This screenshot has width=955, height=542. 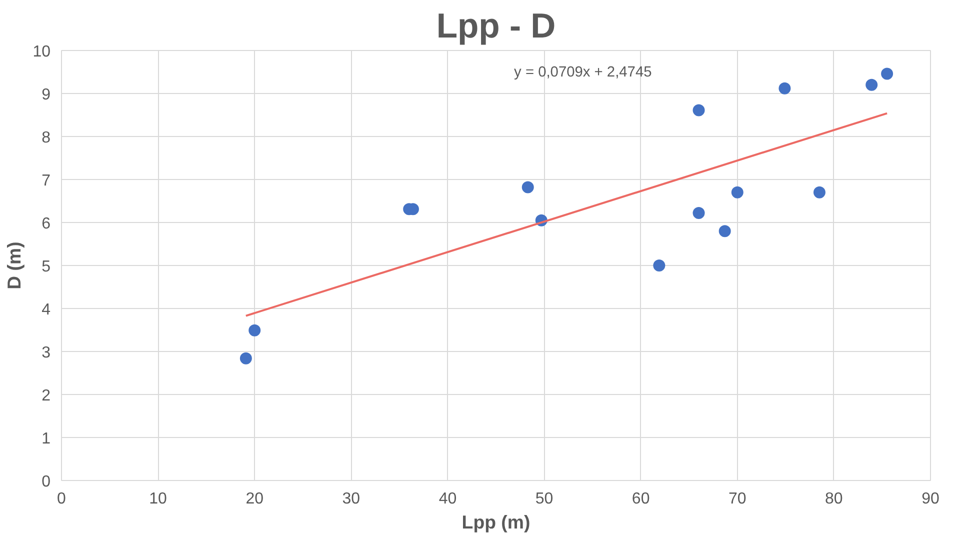 What do you see at coordinates (834, 499) in the screenshot?
I see `x-tick-label: 80` at bounding box center [834, 499].